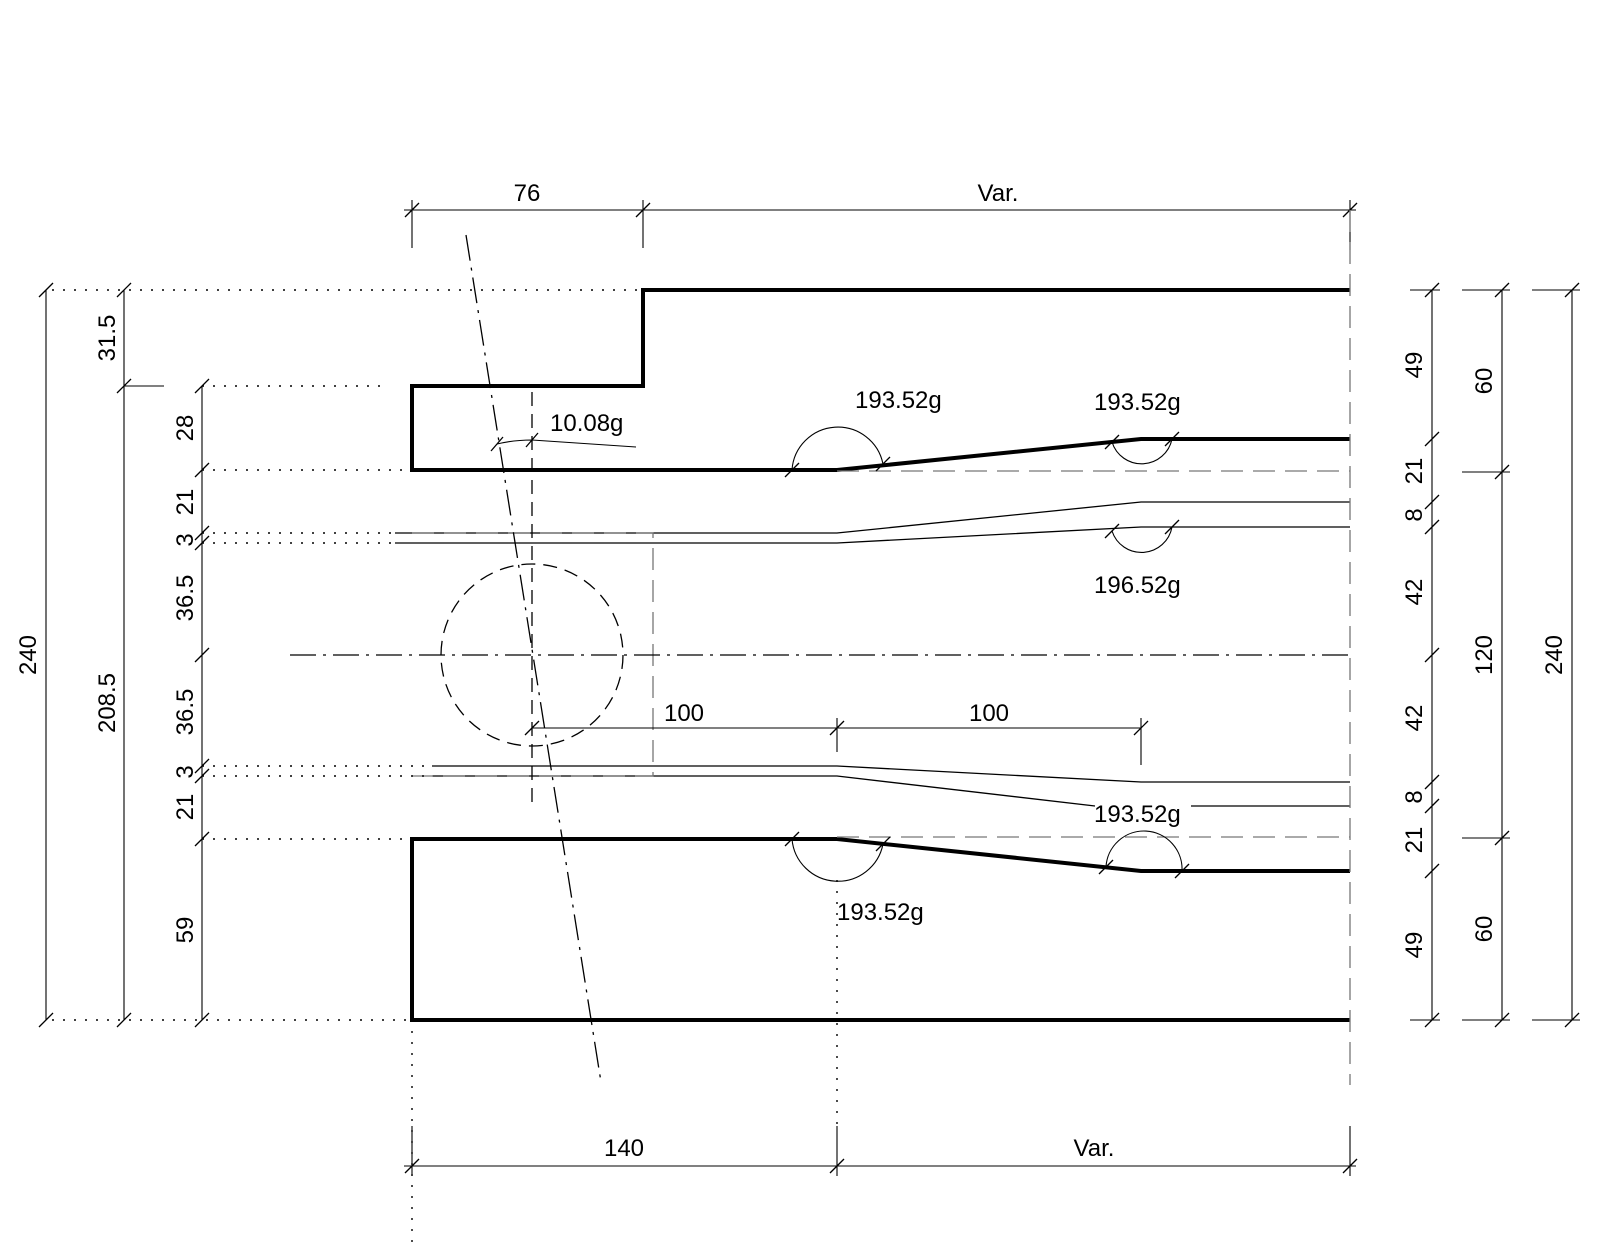  I want to click on dim-left-inner-7: 21, so click(185, 807).